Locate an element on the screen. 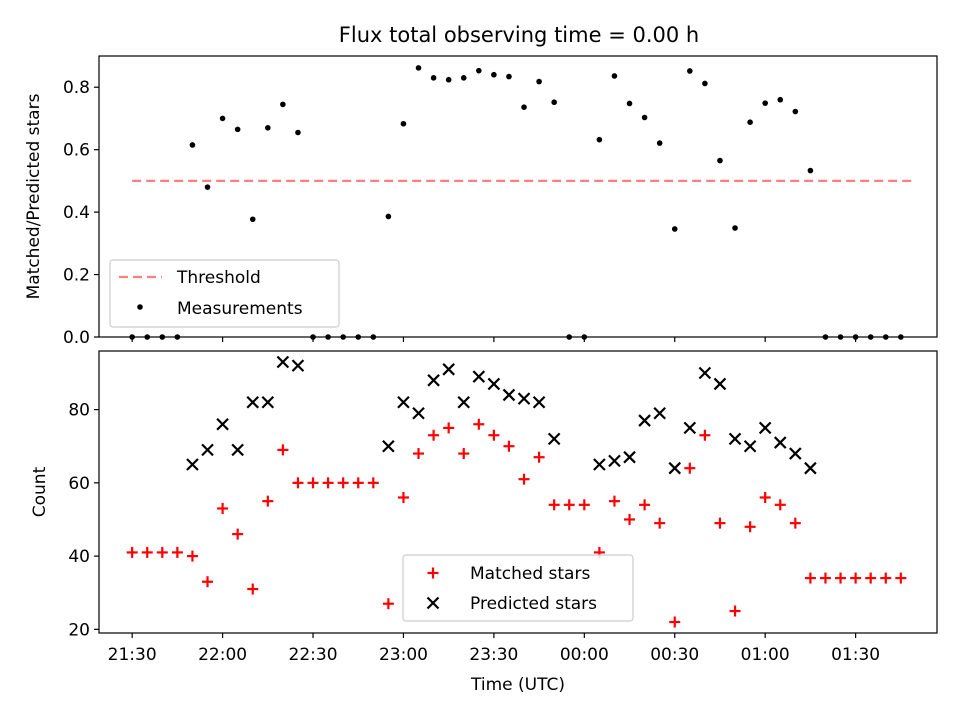  legend-measurements-swatch is located at coordinates (140, 307).